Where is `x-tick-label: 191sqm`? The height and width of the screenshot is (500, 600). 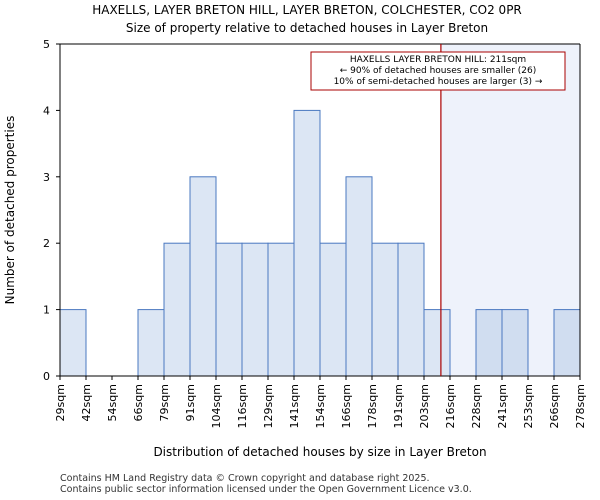
x-tick-label: 191sqm is located at coordinates (398, 406).